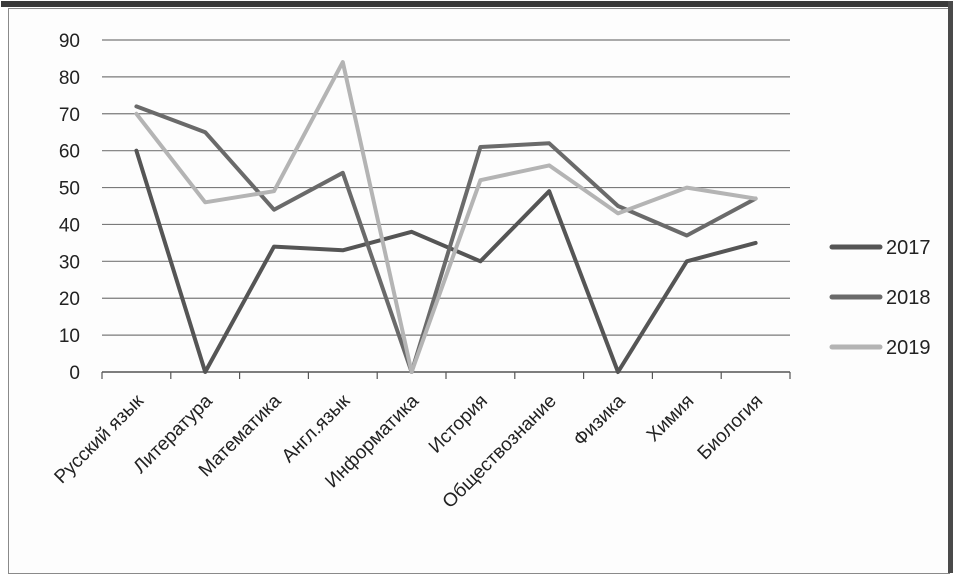 This screenshot has height=578, width=955. What do you see at coordinates (69, 41) in the screenshot?
I see `y-tick-label: 90` at bounding box center [69, 41].